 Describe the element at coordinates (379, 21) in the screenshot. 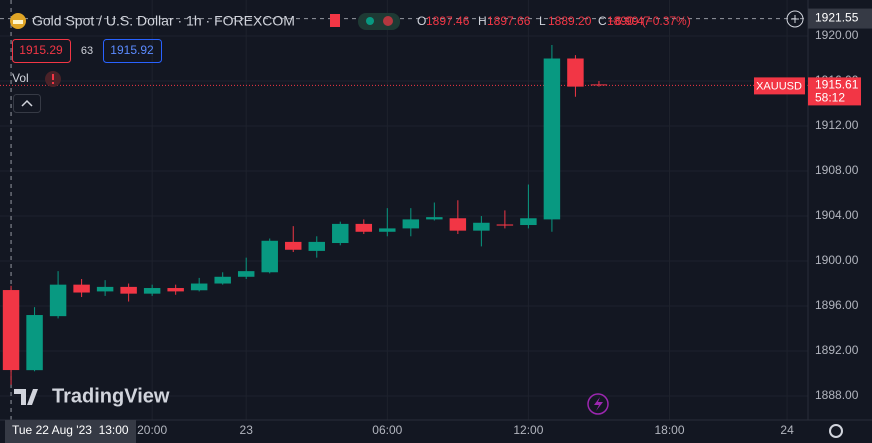

I see `market-status` at that location.